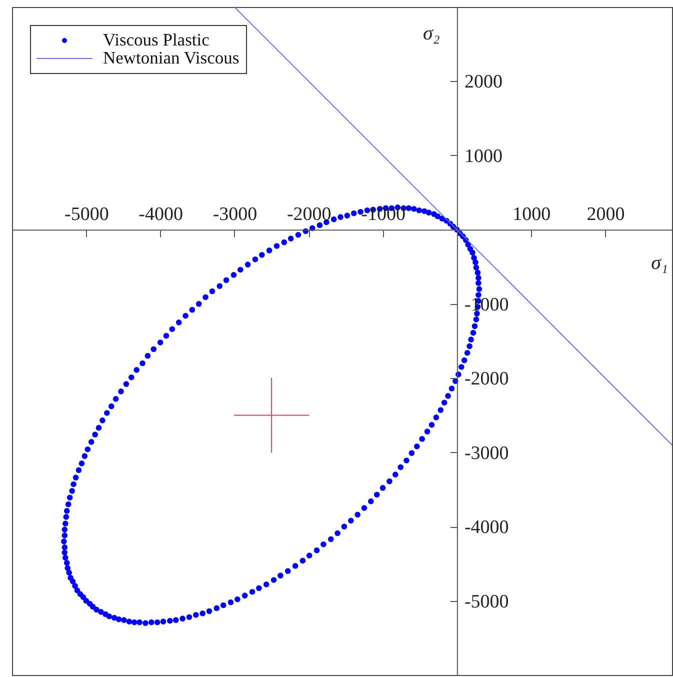 This screenshot has width=673, height=677. What do you see at coordinates (171, 58) in the screenshot?
I see `legend-label: Newtonian Viscous` at bounding box center [171, 58].